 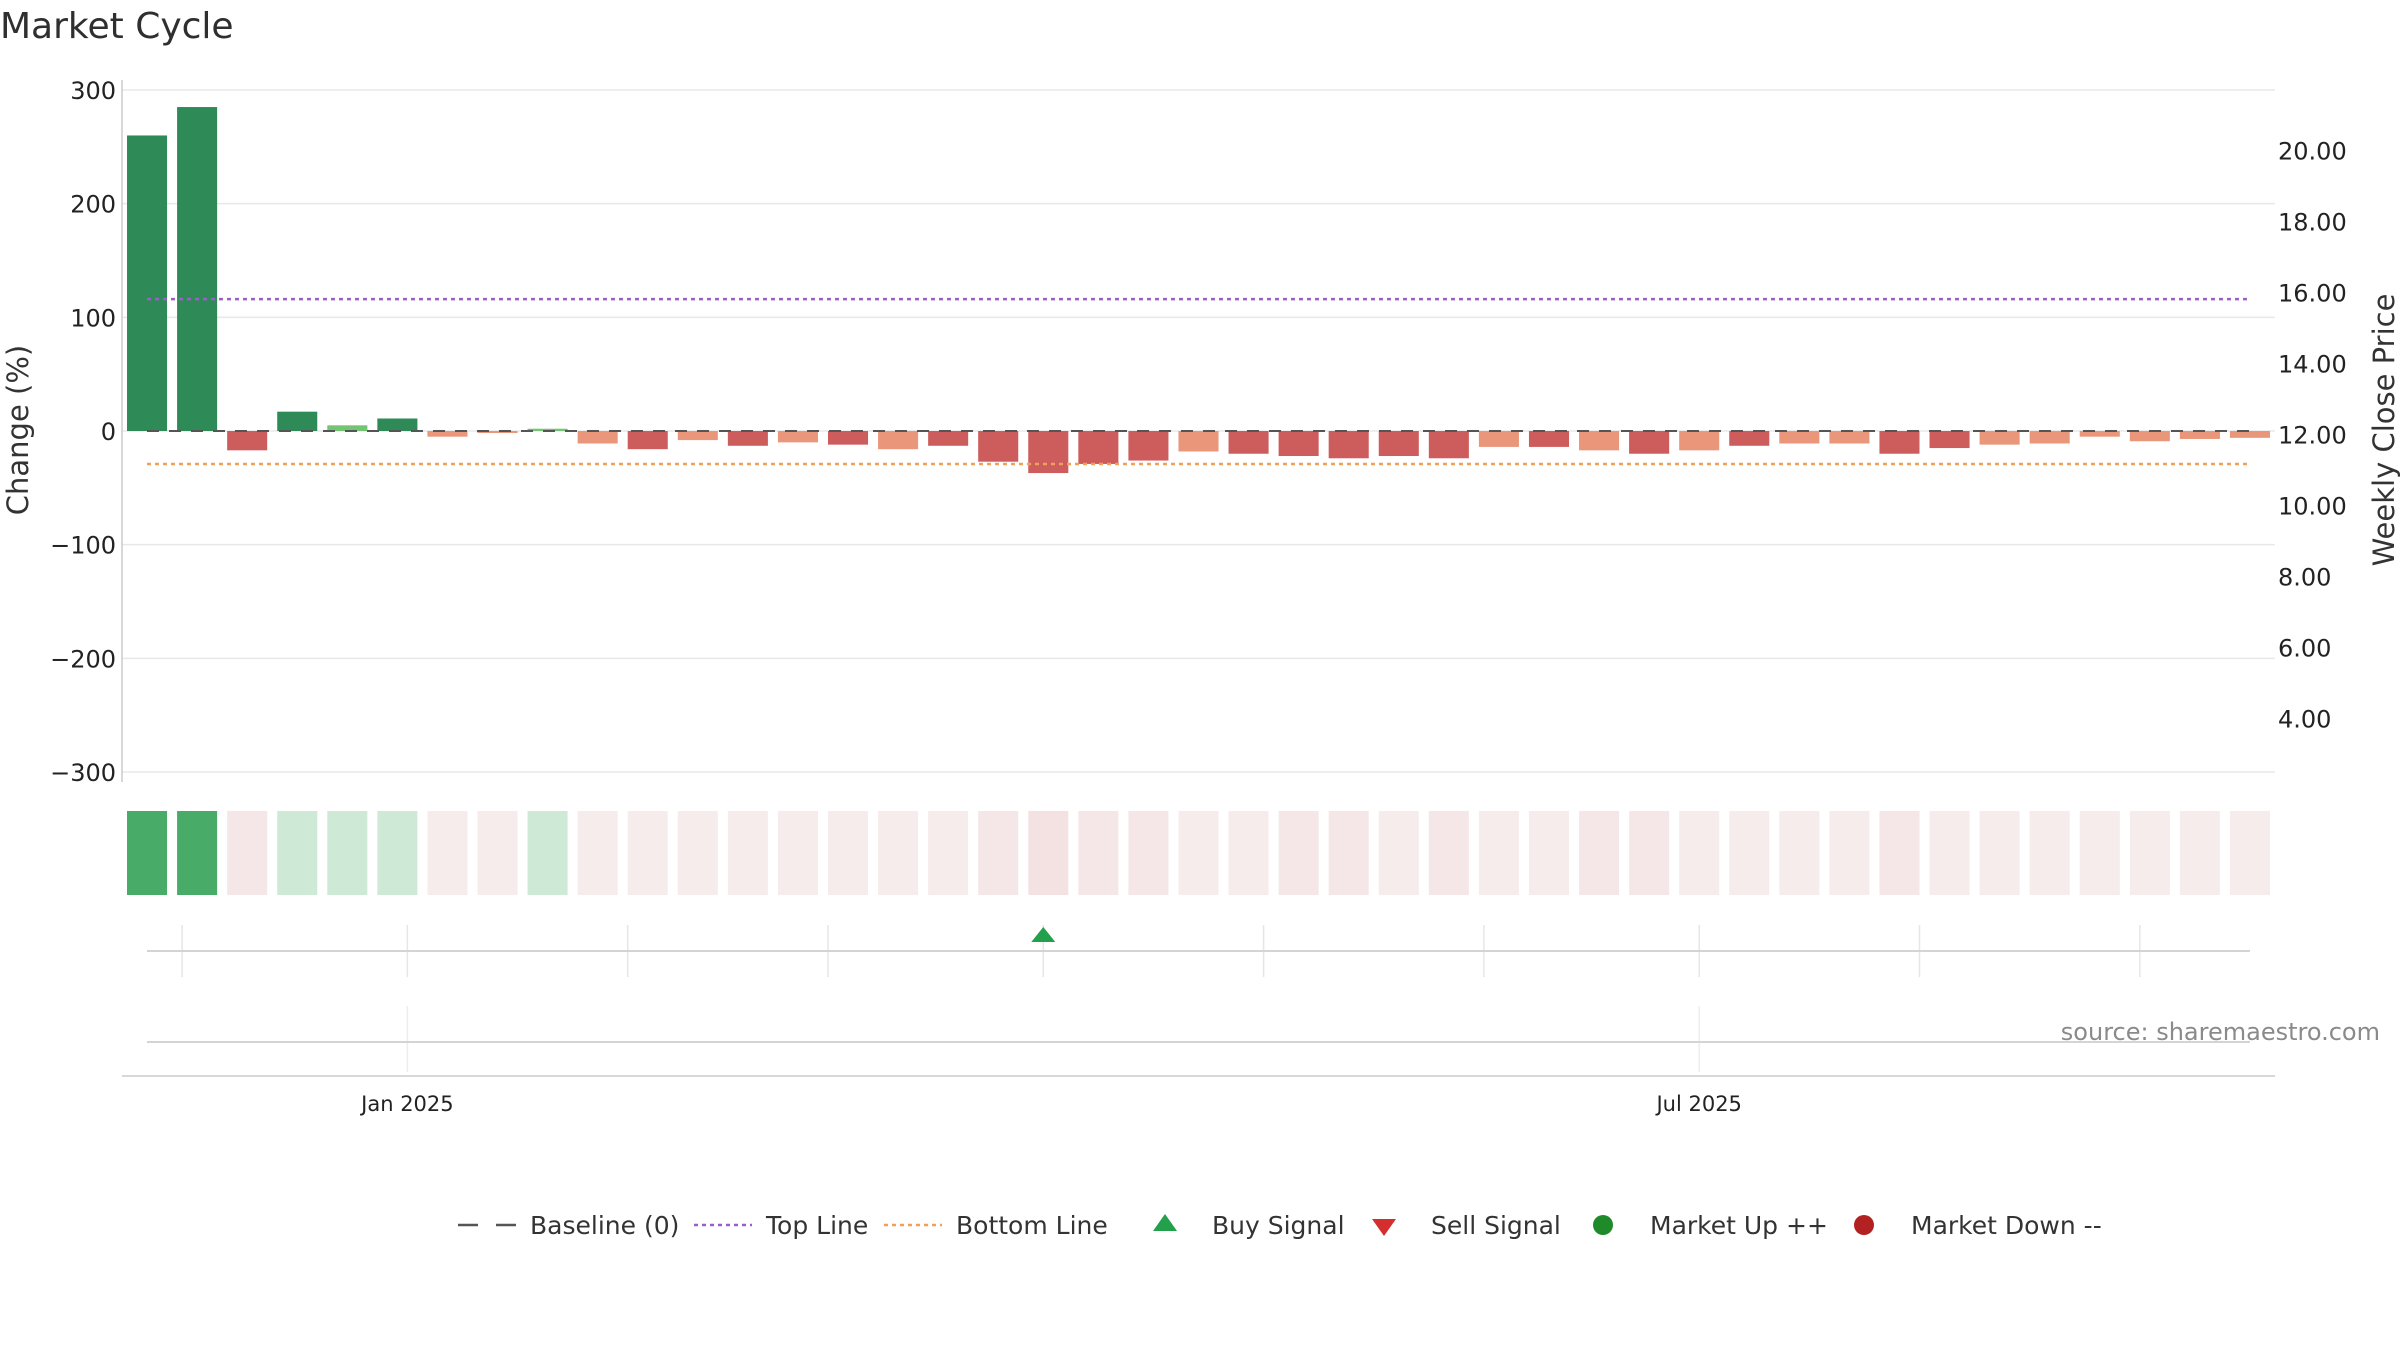 I want to click on y2-tick-label: 12.00, so click(x=2312, y=436).